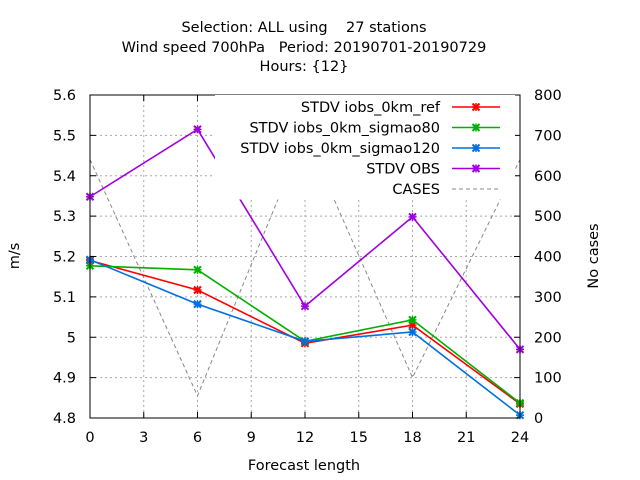 The width and height of the screenshot is (640, 480). What do you see at coordinates (359, 438) in the screenshot?
I see `x-tick-label: 15` at bounding box center [359, 438].